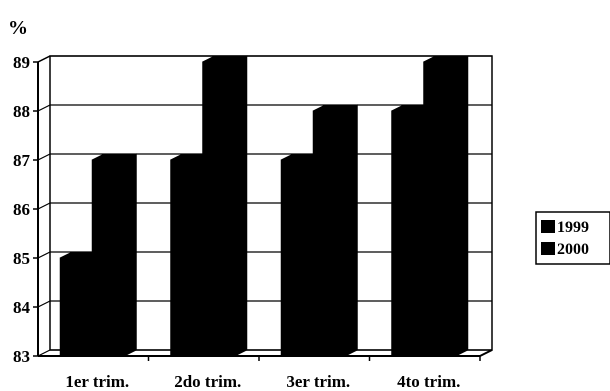  What do you see at coordinates (21, 258) in the screenshot?
I see `y-tick-label: 85` at bounding box center [21, 258].